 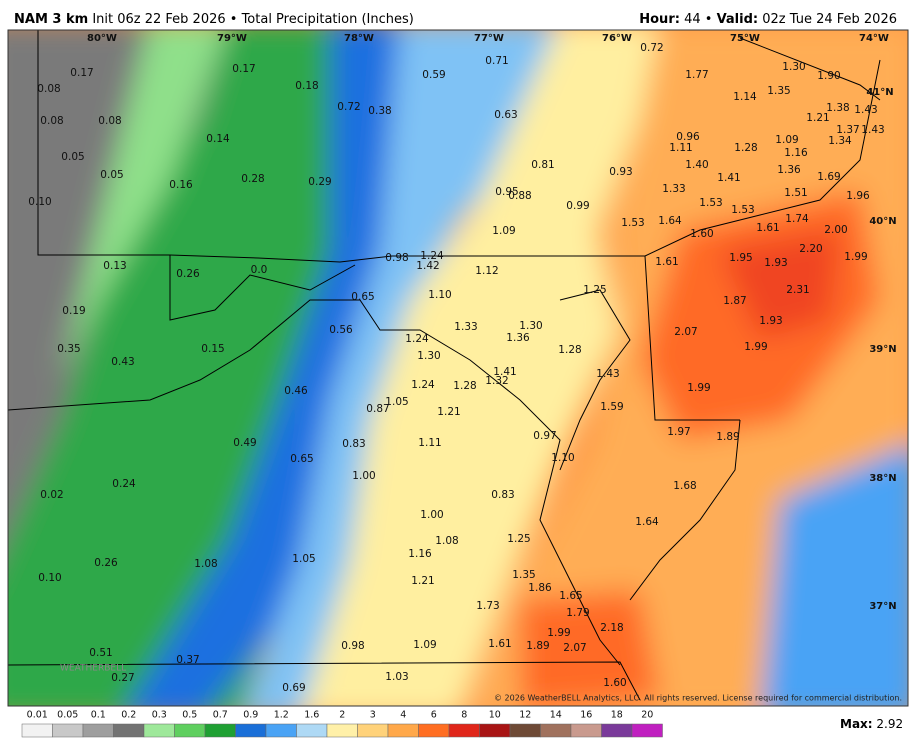 I want to click on point-value: 0.35, so click(x=68, y=349).